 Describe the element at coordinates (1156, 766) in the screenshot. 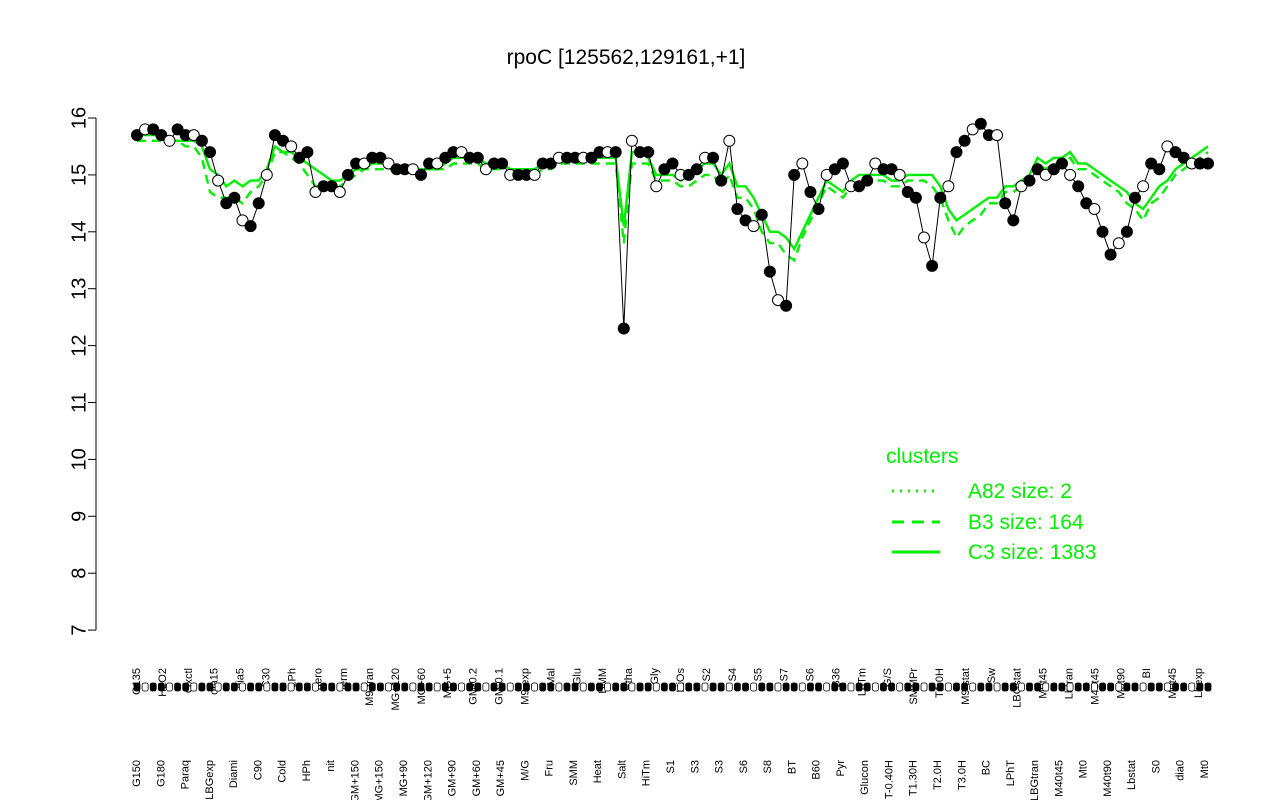

I see `x-tick-label: S0` at that location.